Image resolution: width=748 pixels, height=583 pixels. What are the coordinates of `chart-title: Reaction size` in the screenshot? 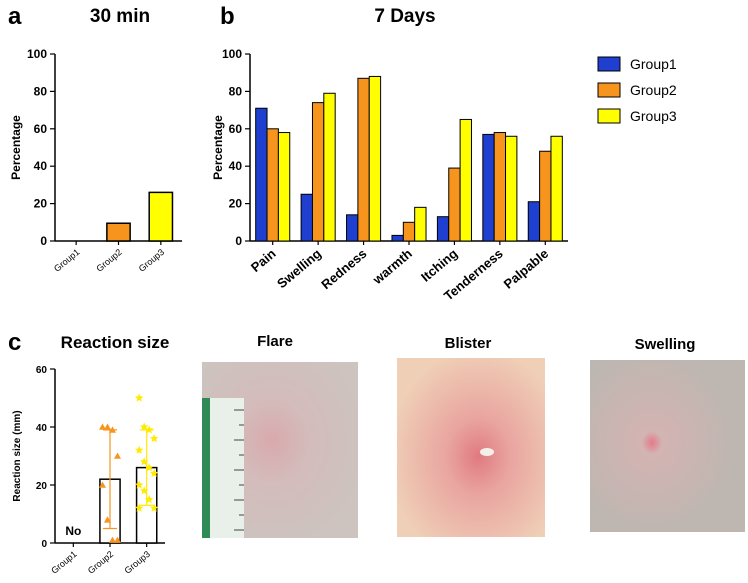 It's located at (115, 342).